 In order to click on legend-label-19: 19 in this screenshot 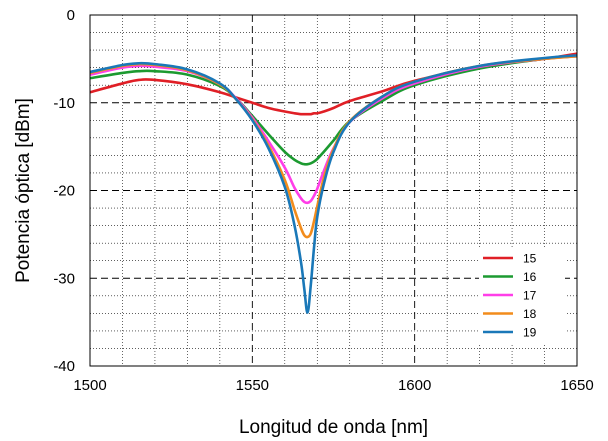, I will do `click(530, 333)`.